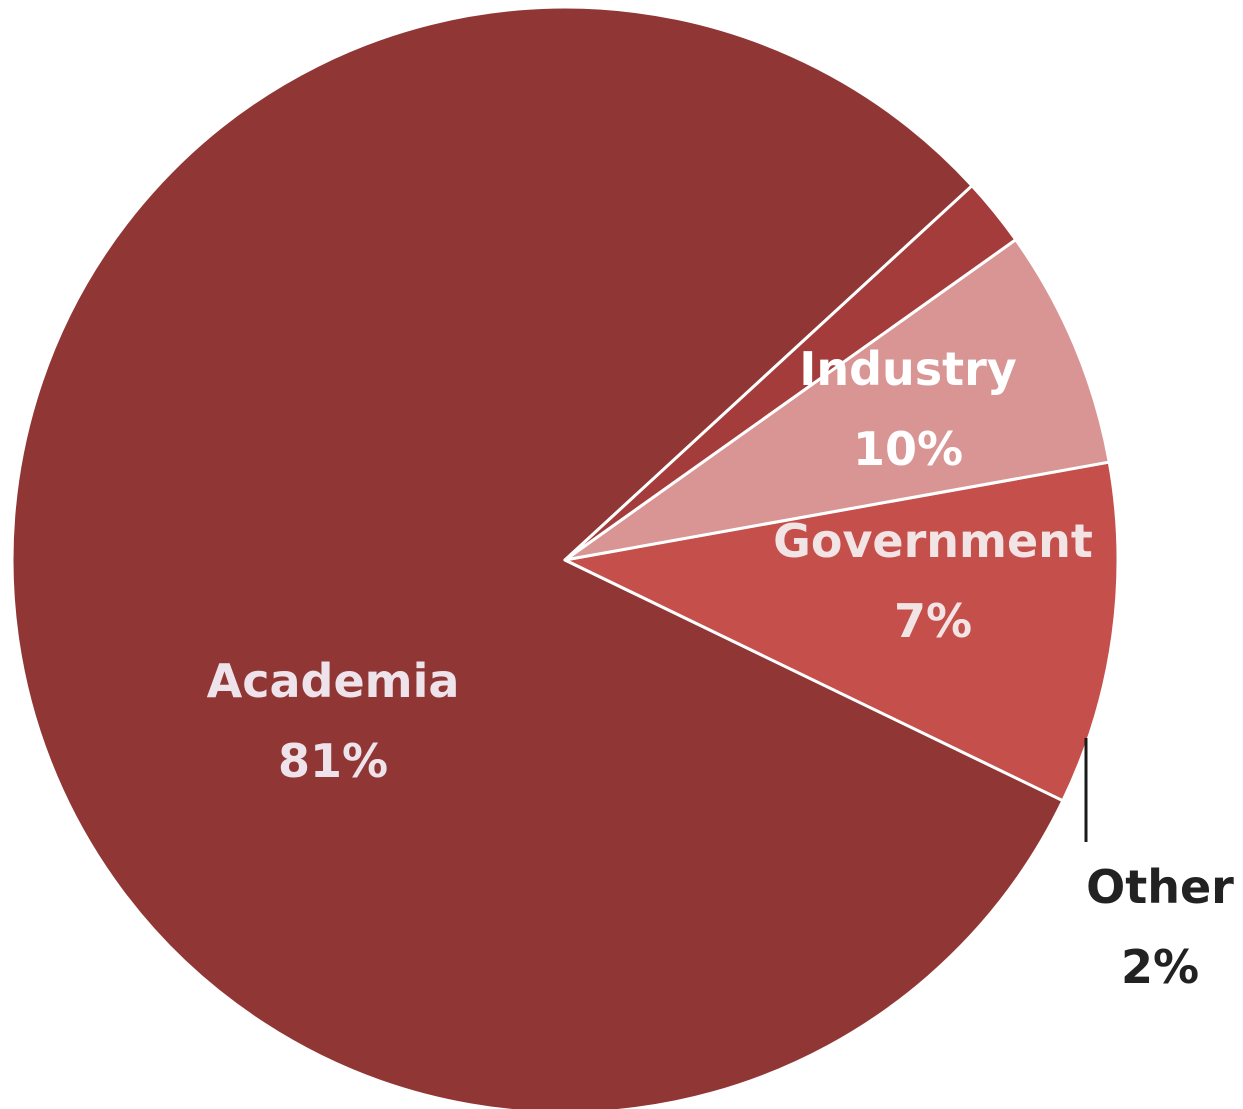 Image resolution: width=1243 pixels, height=1109 pixels. I want to click on slice-label-government: Government, so click(933, 541).